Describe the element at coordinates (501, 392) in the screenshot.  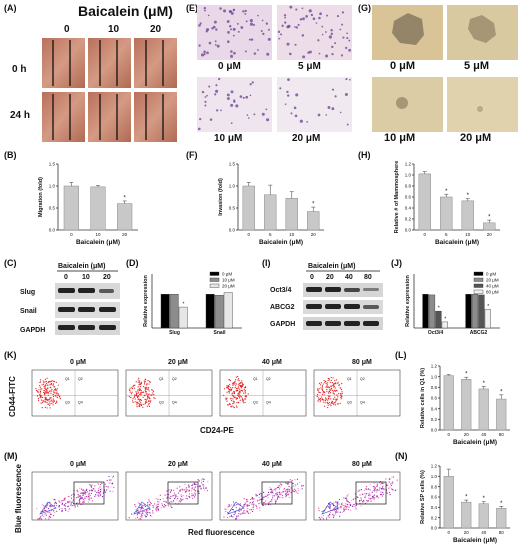
I see `significance-marker: *` at that location.